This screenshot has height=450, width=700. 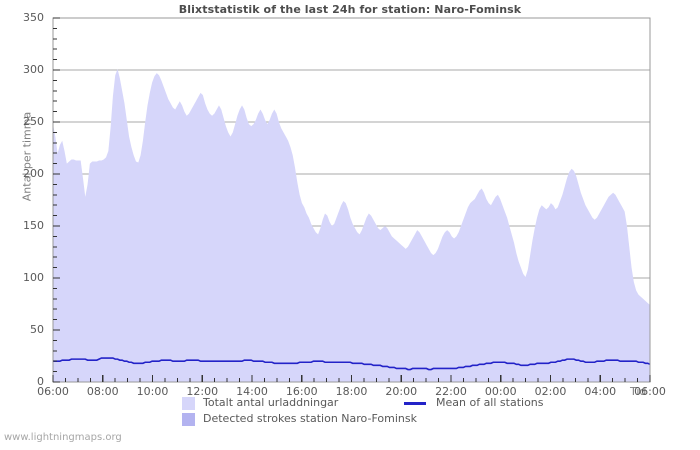 I want to click on x-tick-label: 02:00, so click(x=550, y=391).